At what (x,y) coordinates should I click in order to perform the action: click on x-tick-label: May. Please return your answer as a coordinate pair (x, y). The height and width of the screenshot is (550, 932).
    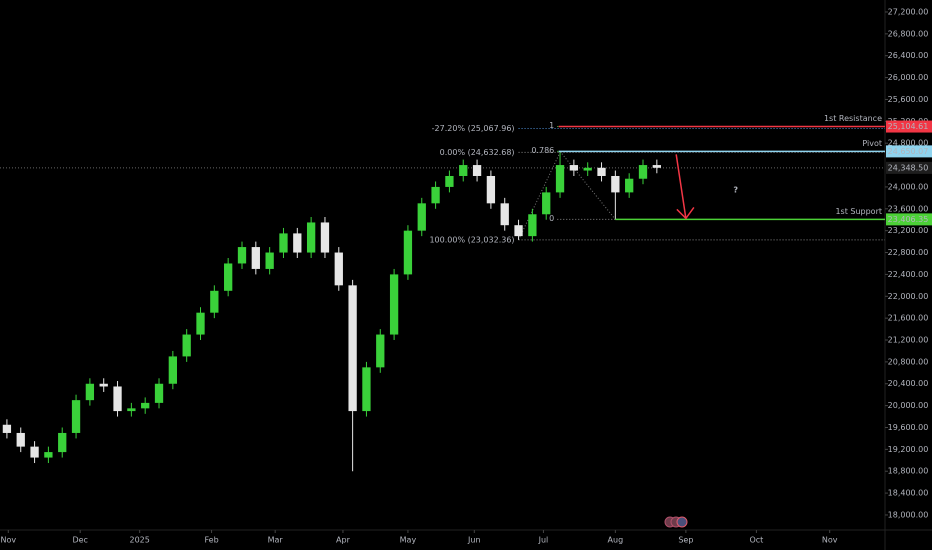
    Looking at the image, I should click on (408, 540).